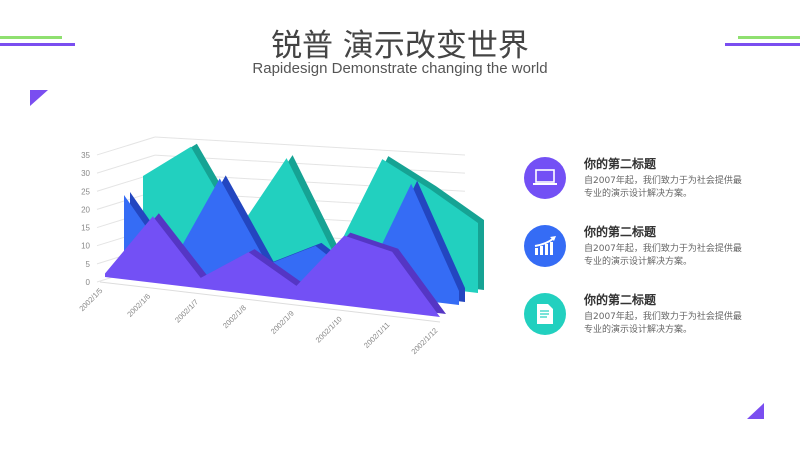  What do you see at coordinates (88, 264) in the screenshot?
I see `y-tick-label: 5` at bounding box center [88, 264].